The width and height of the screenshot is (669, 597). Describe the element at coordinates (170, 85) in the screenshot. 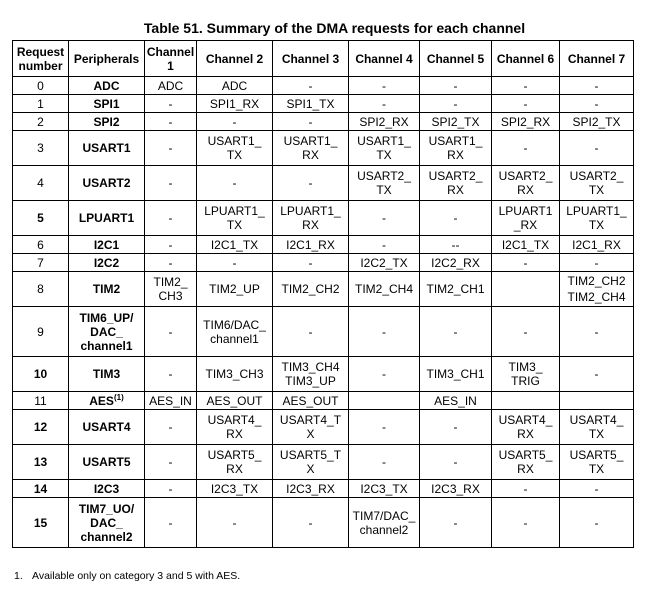

I see `channel-1-cell: ADC` at that location.